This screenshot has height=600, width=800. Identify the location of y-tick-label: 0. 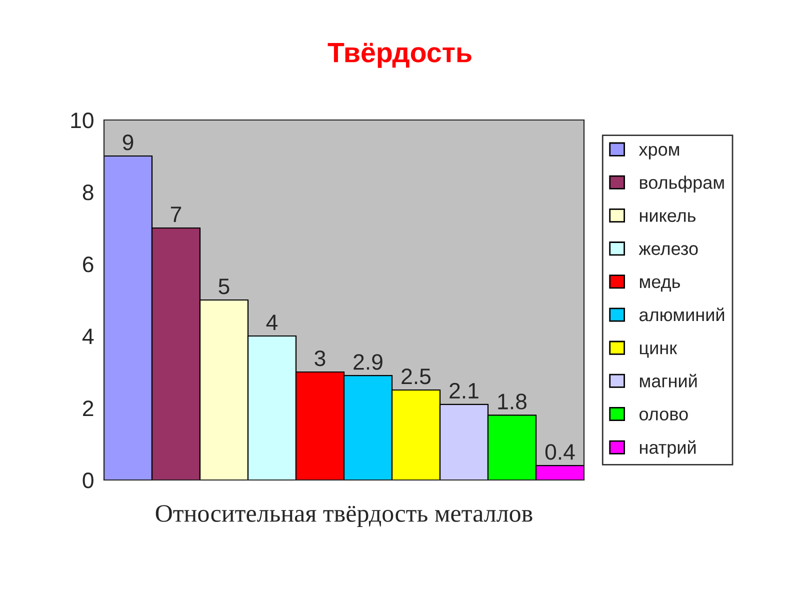
(88, 480).